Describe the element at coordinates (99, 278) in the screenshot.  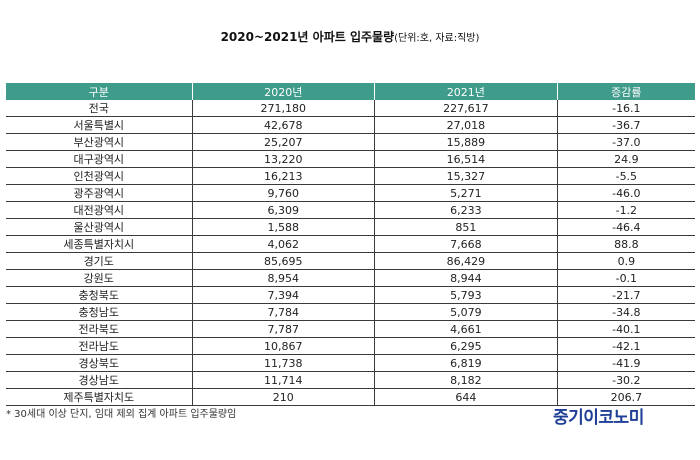
I see `cell-region: 강원도` at that location.